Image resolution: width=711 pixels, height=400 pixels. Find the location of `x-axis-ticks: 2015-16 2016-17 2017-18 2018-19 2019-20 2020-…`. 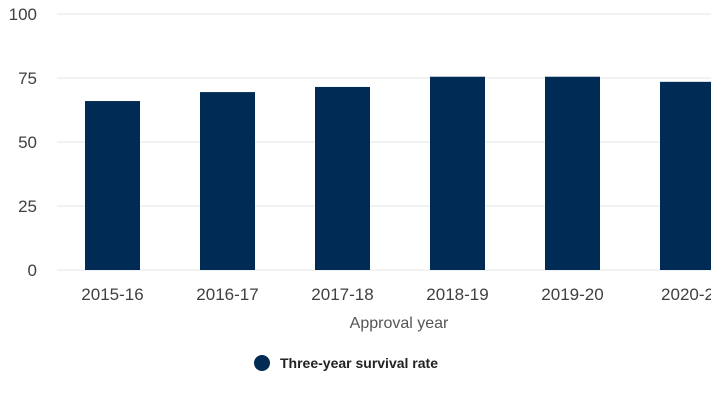

x-axis-ticks: 2015-16 2016-17 2017-18 2018-19 2019-20 2020-… is located at coordinates (396, 294).